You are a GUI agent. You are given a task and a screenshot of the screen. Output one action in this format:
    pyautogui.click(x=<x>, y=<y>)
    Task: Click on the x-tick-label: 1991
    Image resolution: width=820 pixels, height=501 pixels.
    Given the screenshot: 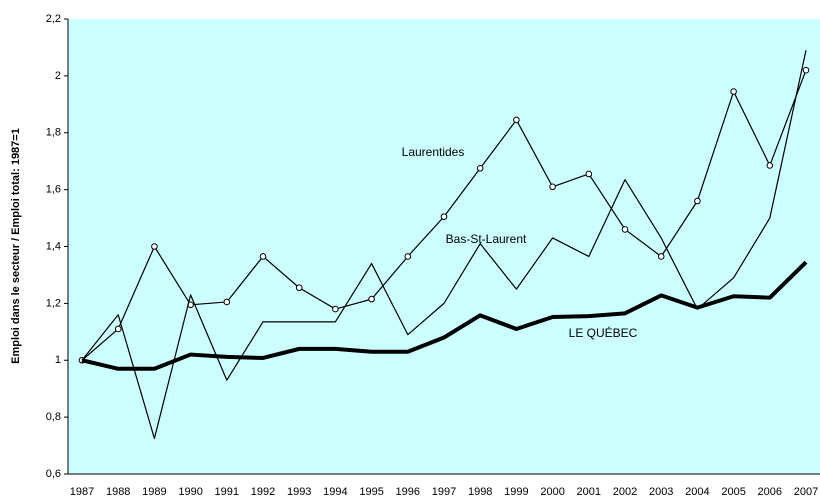 What is the action you would take?
    pyautogui.click(x=227, y=492)
    